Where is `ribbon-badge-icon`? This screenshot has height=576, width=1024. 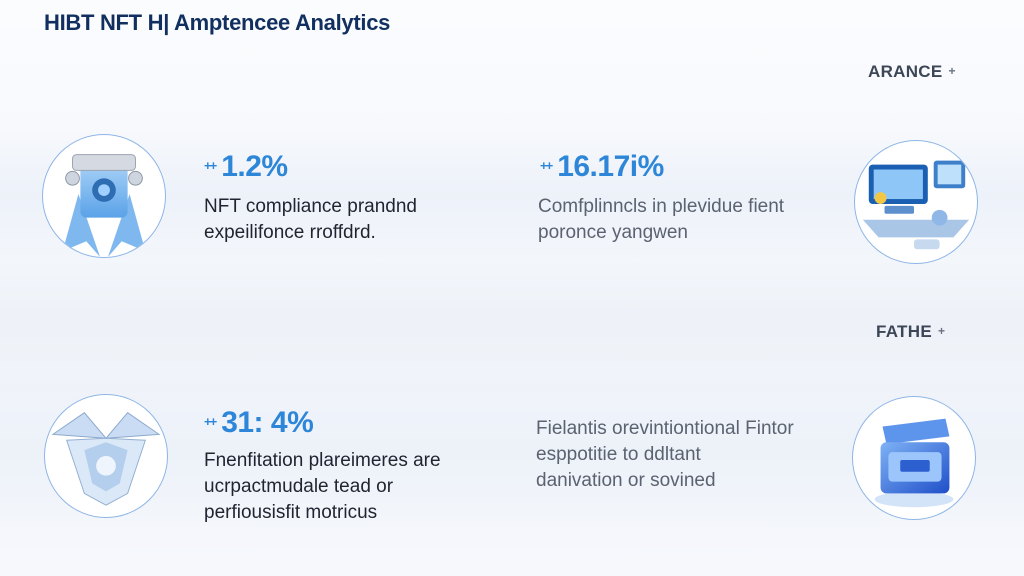 ribbon-badge-icon is located at coordinates (104, 196).